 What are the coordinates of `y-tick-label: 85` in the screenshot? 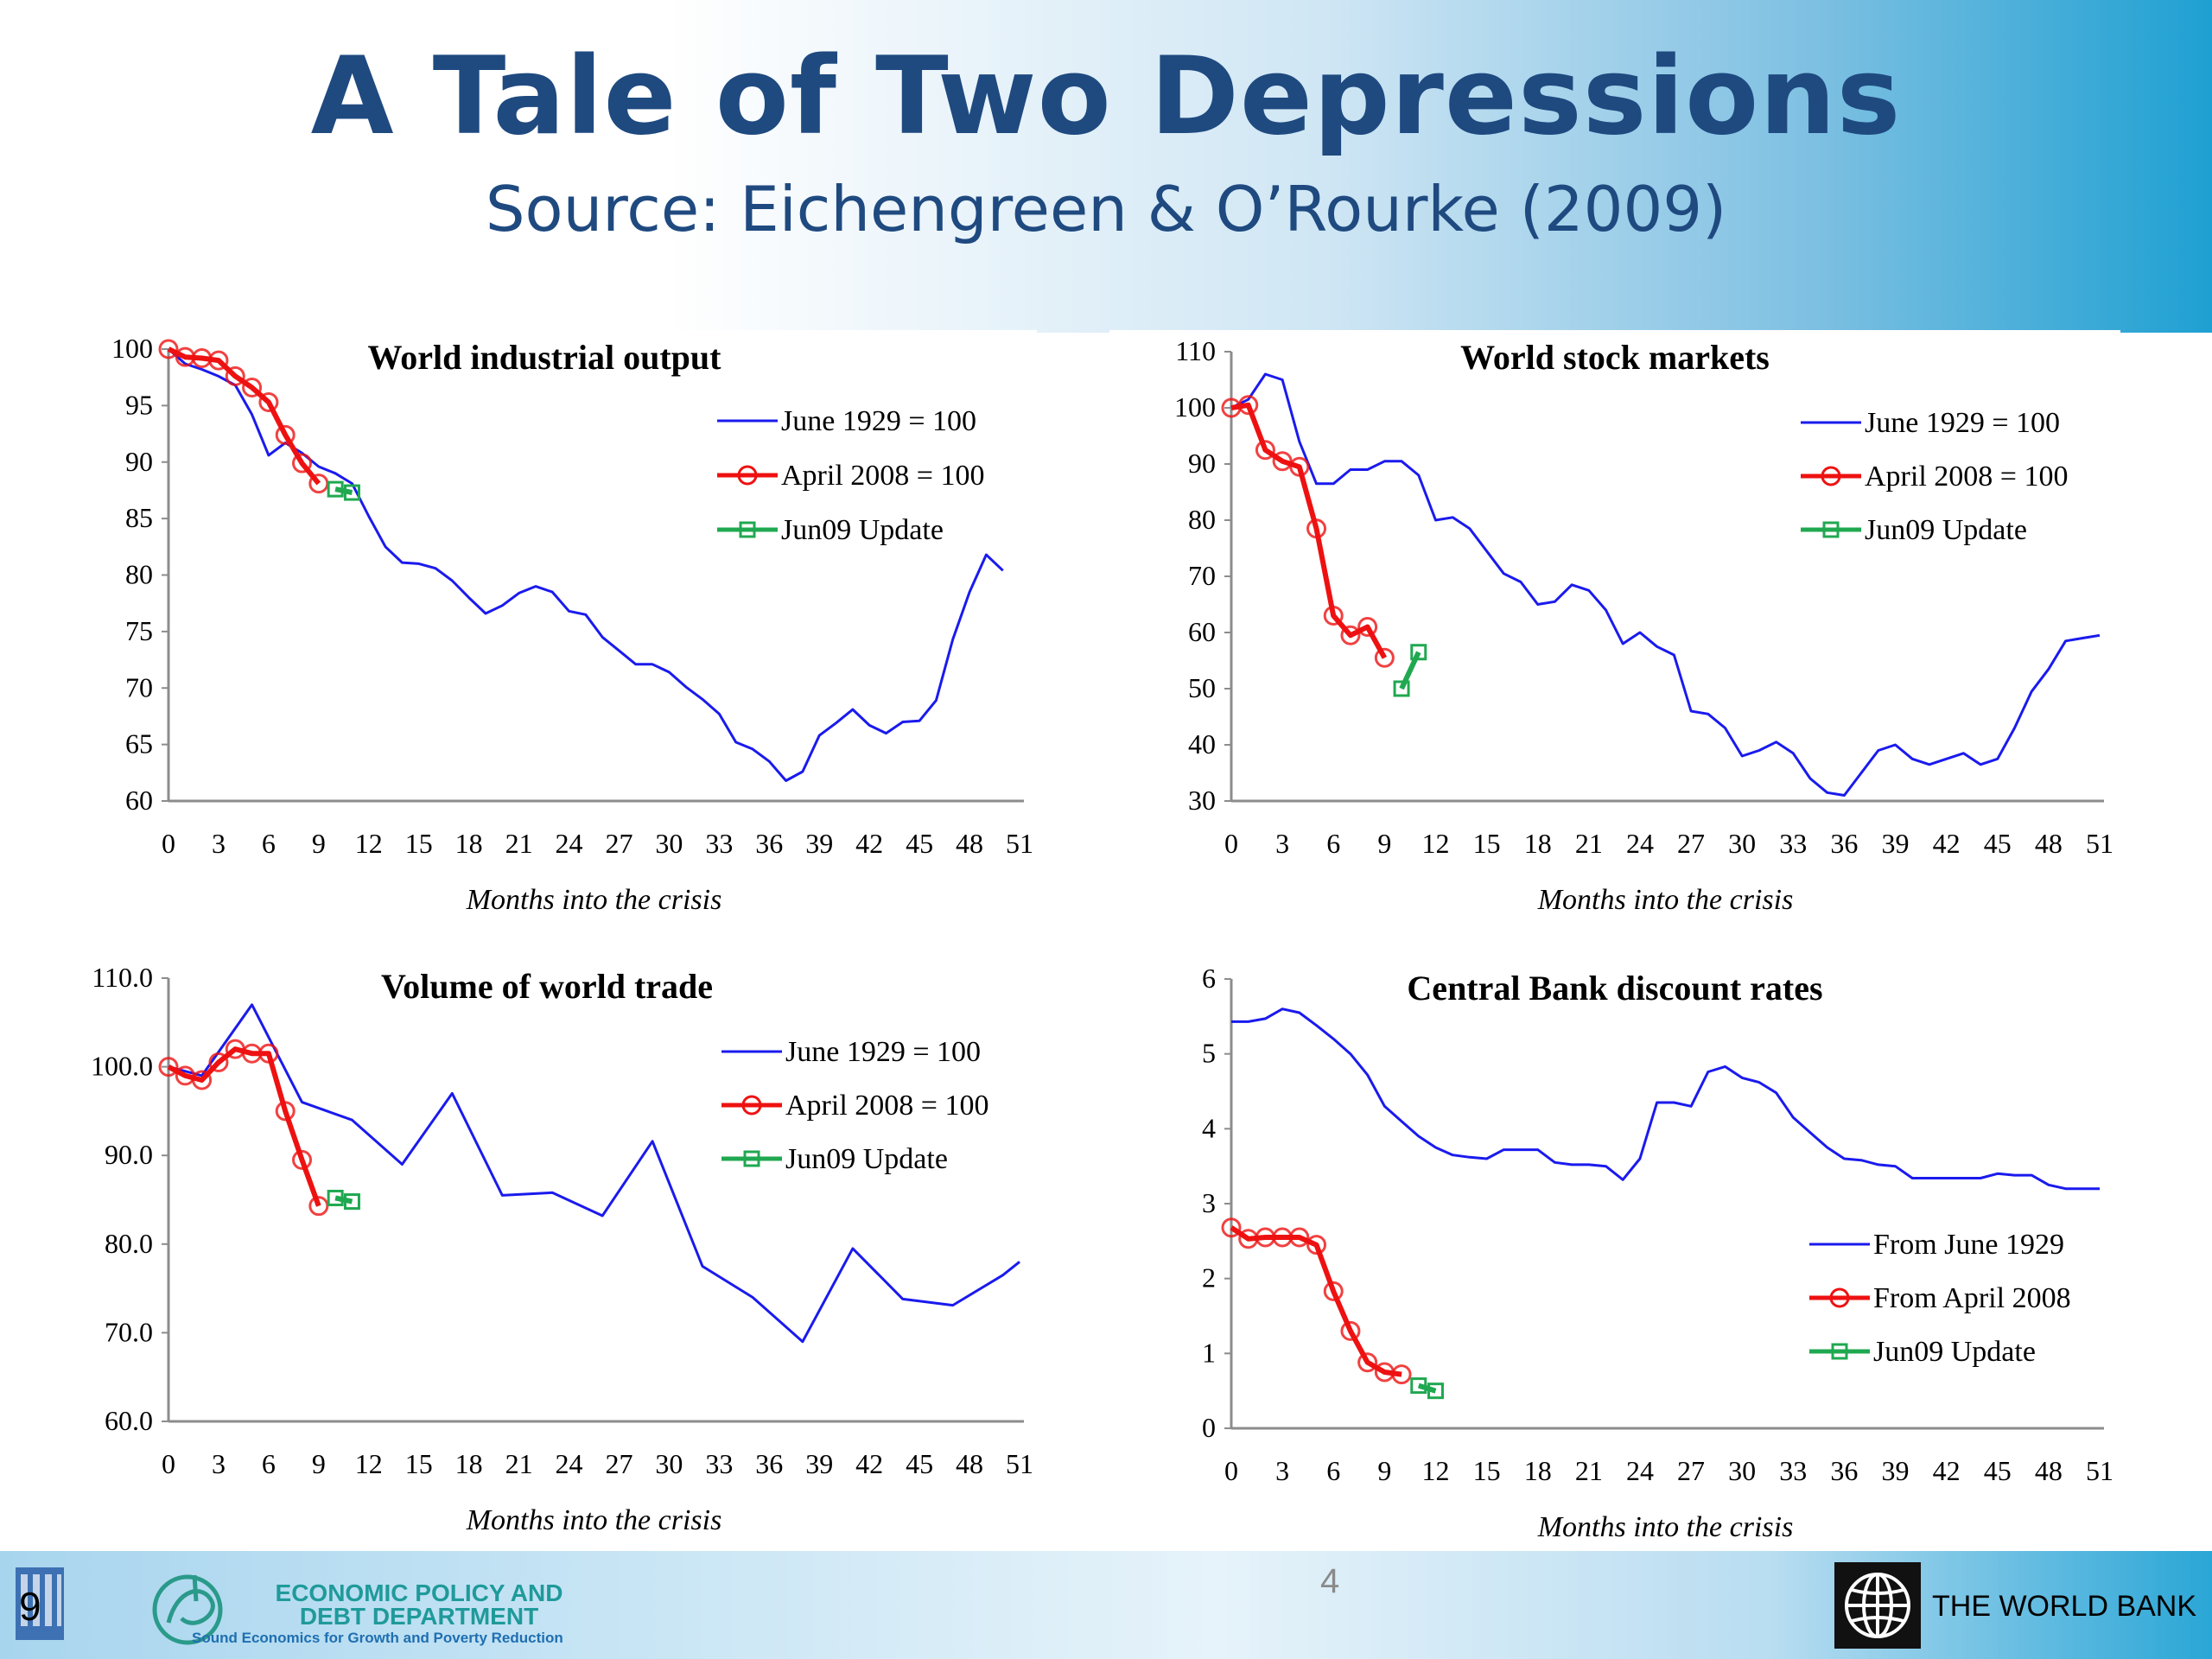 It's located at (139, 517).